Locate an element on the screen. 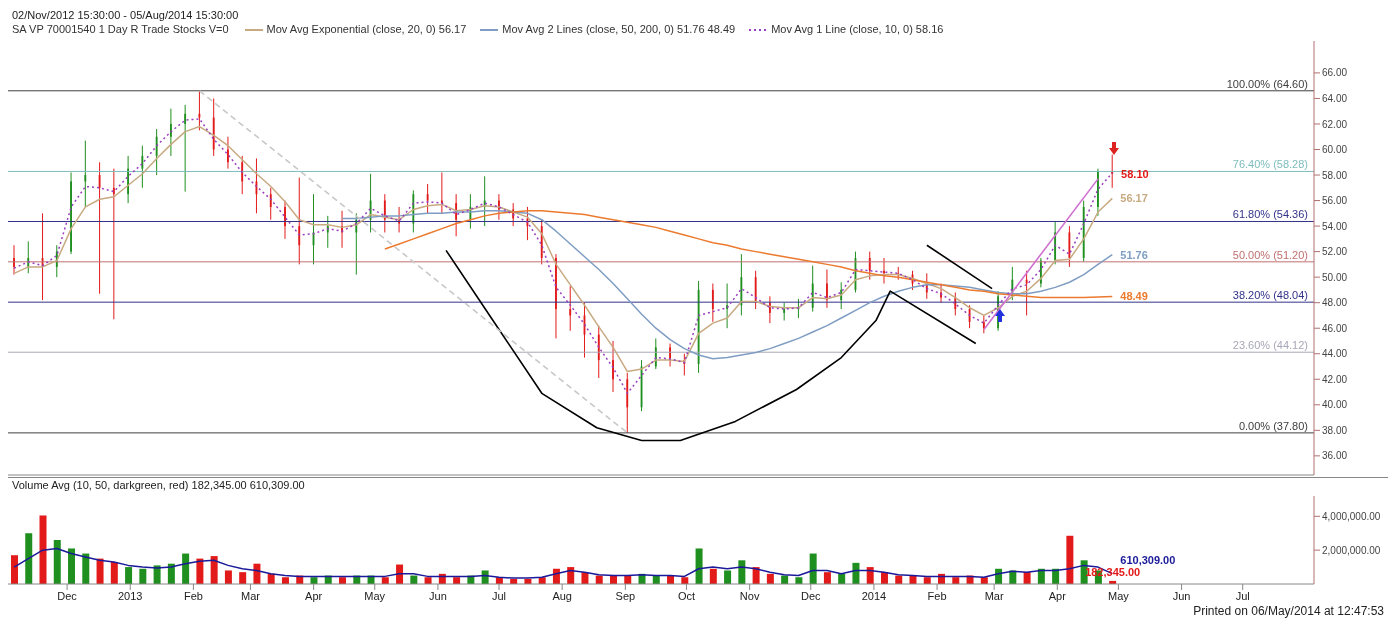 The height and width of the screenshot is (623, 1397). legend-label: Mov Avg Exponential (close, 20, 0) 56.17 is located at coordinates (366, 29).